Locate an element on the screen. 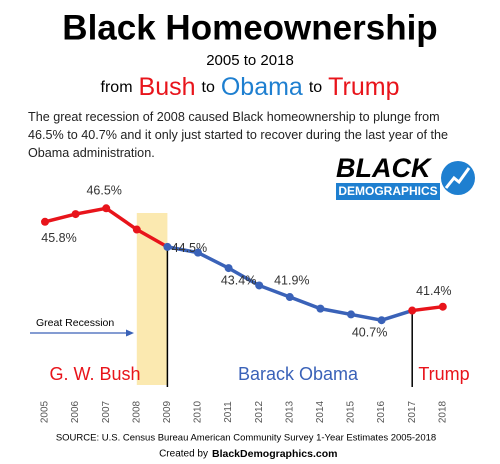 This screenshot has width=500, height=464. x-tick-label: 2015 is located at coordinates (351, 411).